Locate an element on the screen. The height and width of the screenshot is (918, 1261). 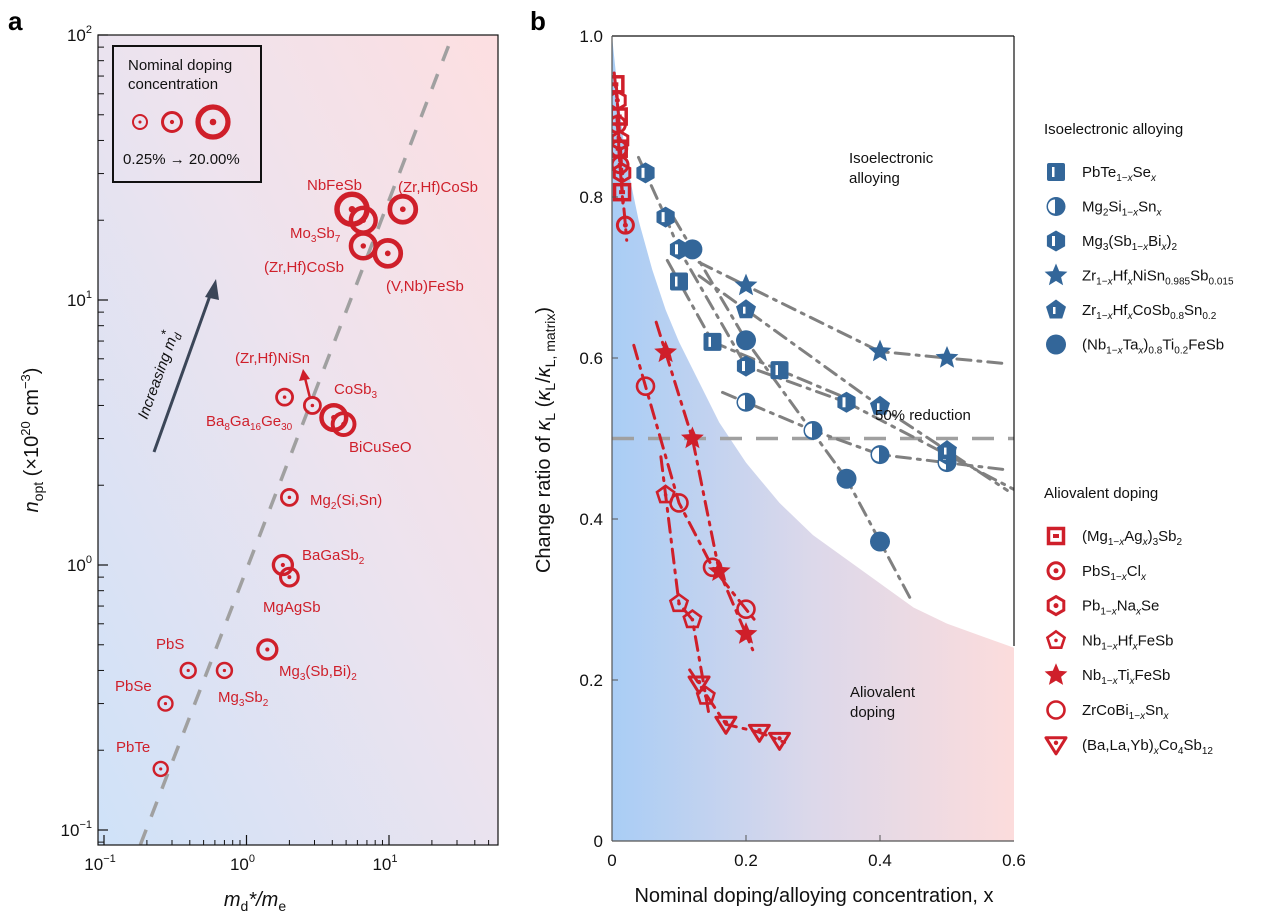
fifty-percent-label: 50% reduction is located at coordinates (923, 415).